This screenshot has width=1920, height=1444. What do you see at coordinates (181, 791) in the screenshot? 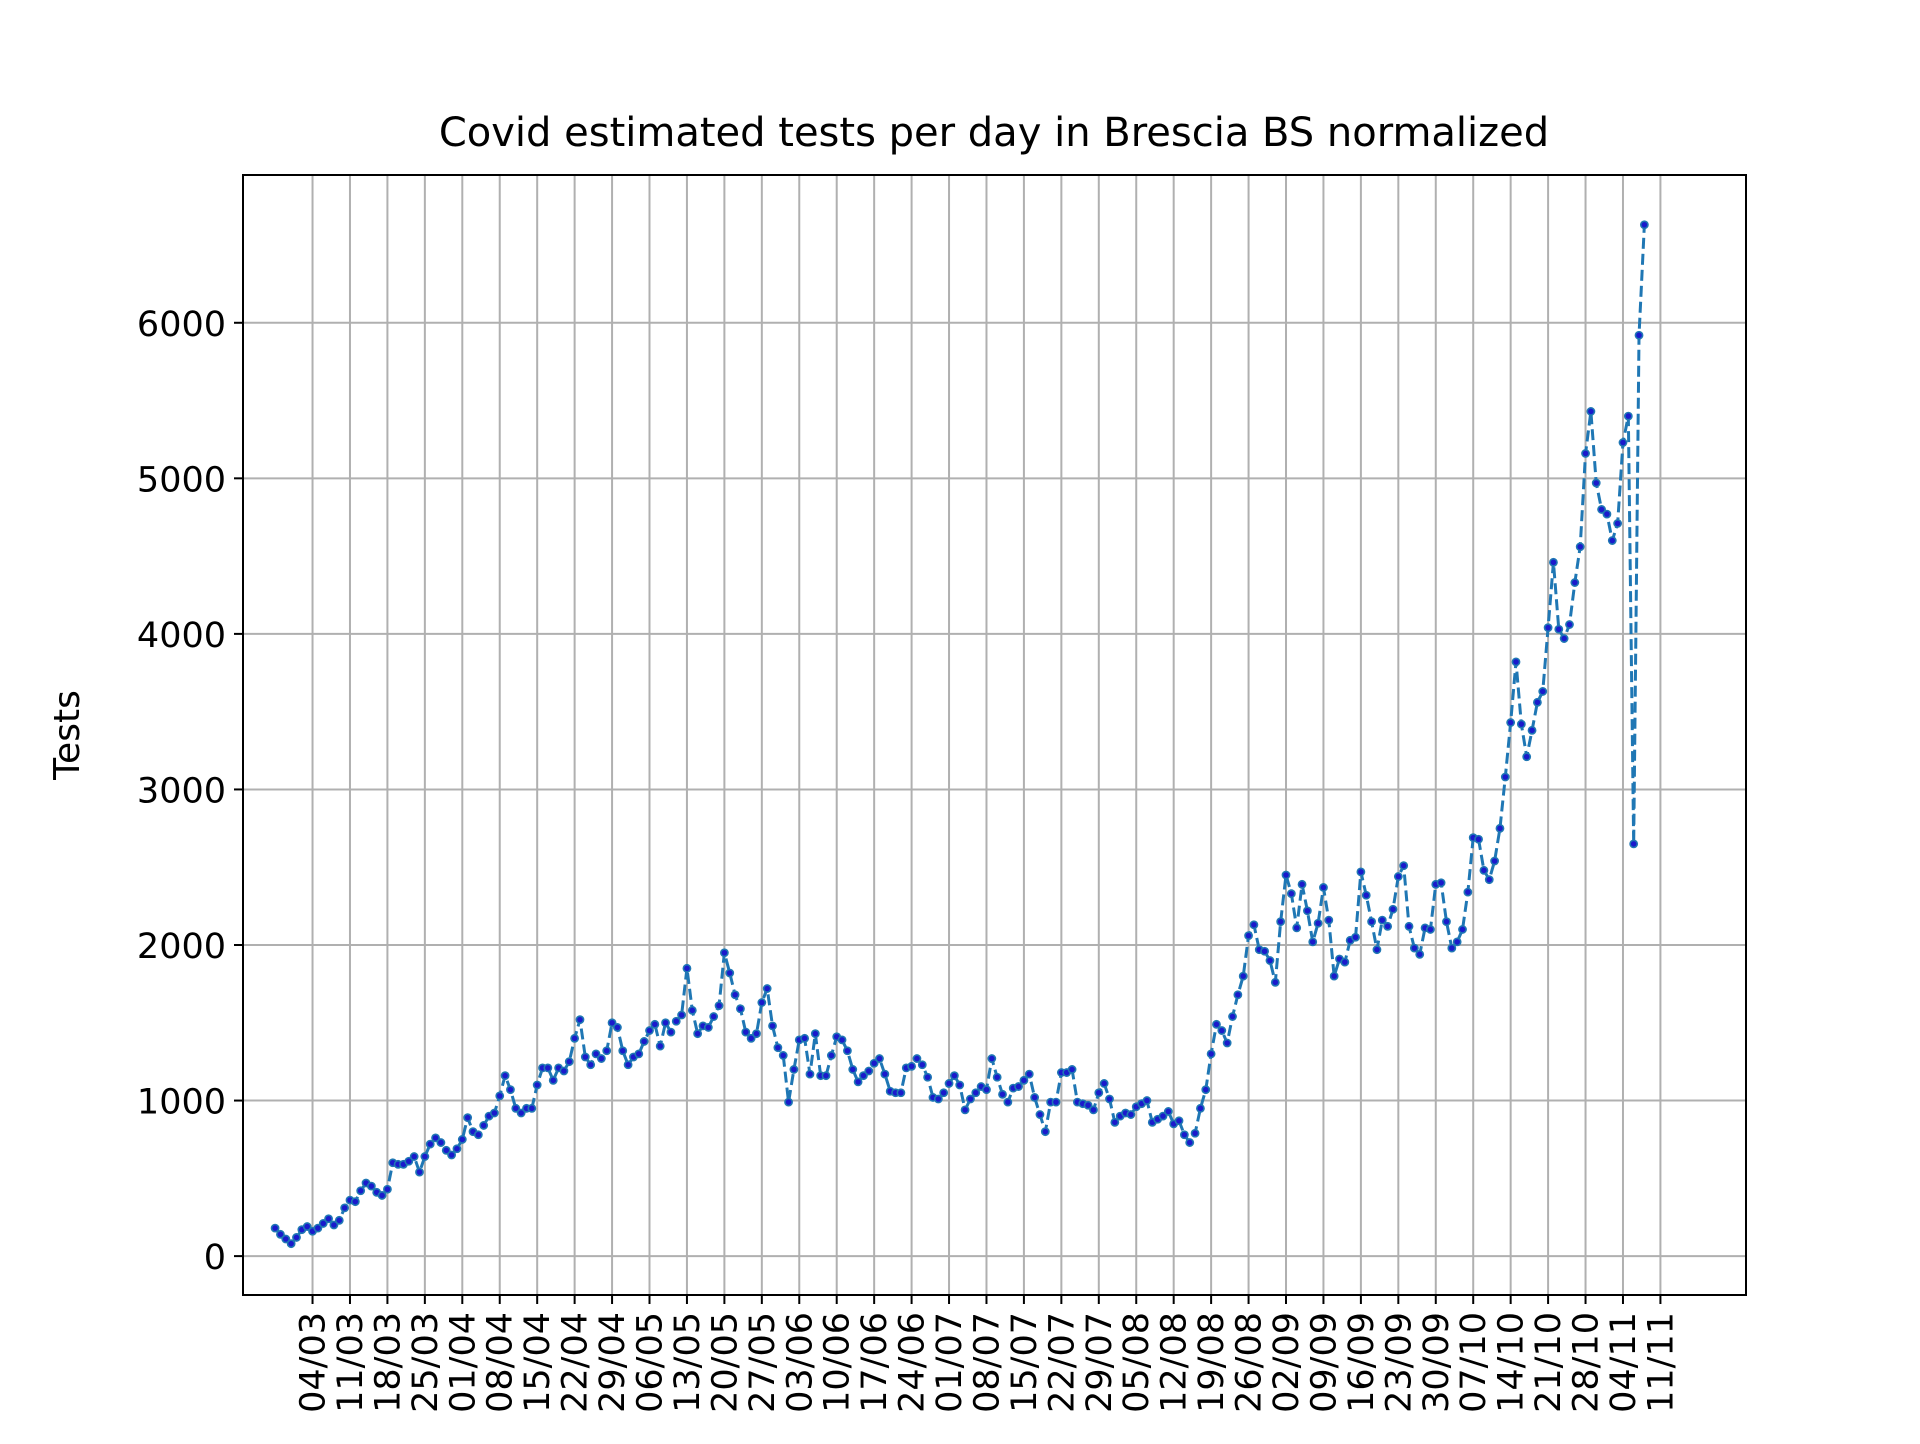
I see `y-tick-label: 3000` at bounding box center [181, 791].